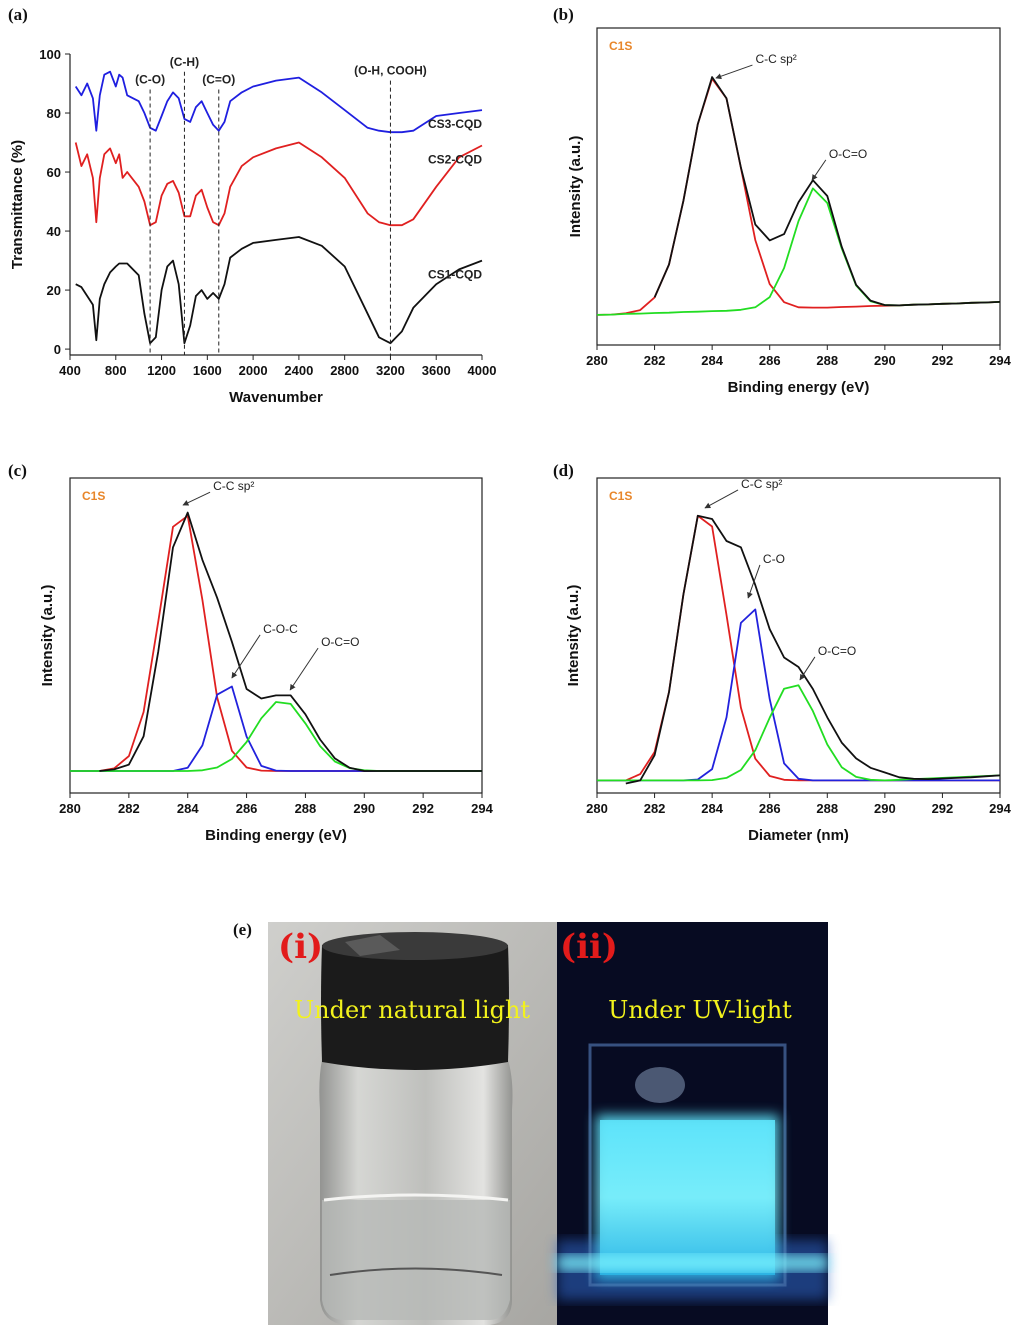  I want to click on panel-label: (a), so click(18, 14).